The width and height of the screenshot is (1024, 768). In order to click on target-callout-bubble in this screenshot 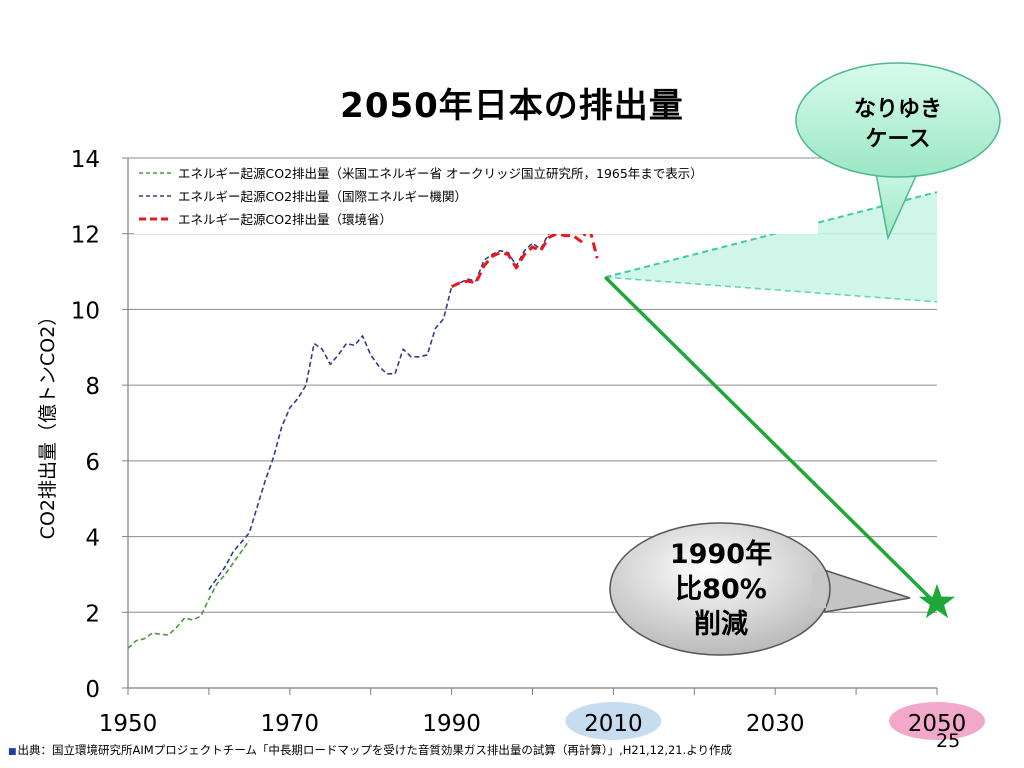, I will do `click(720, 589)`.